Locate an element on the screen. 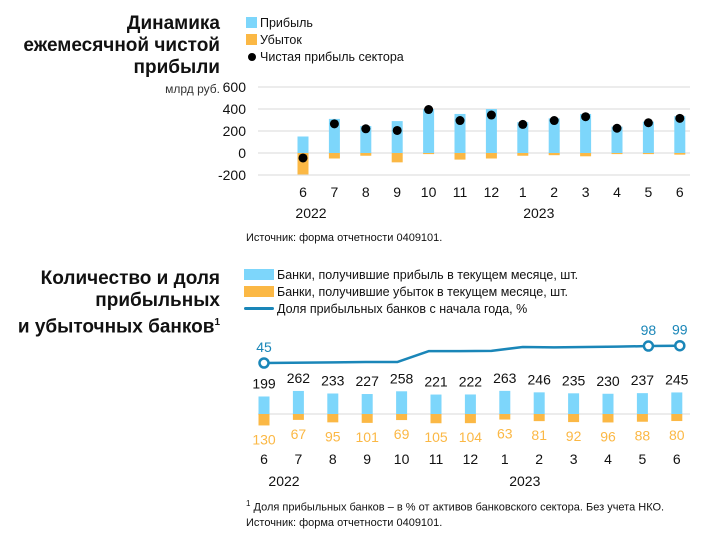 The height and width of the screenshot is (536, 704). loss-banks-label: 96 is located at coordinates (608, 436).